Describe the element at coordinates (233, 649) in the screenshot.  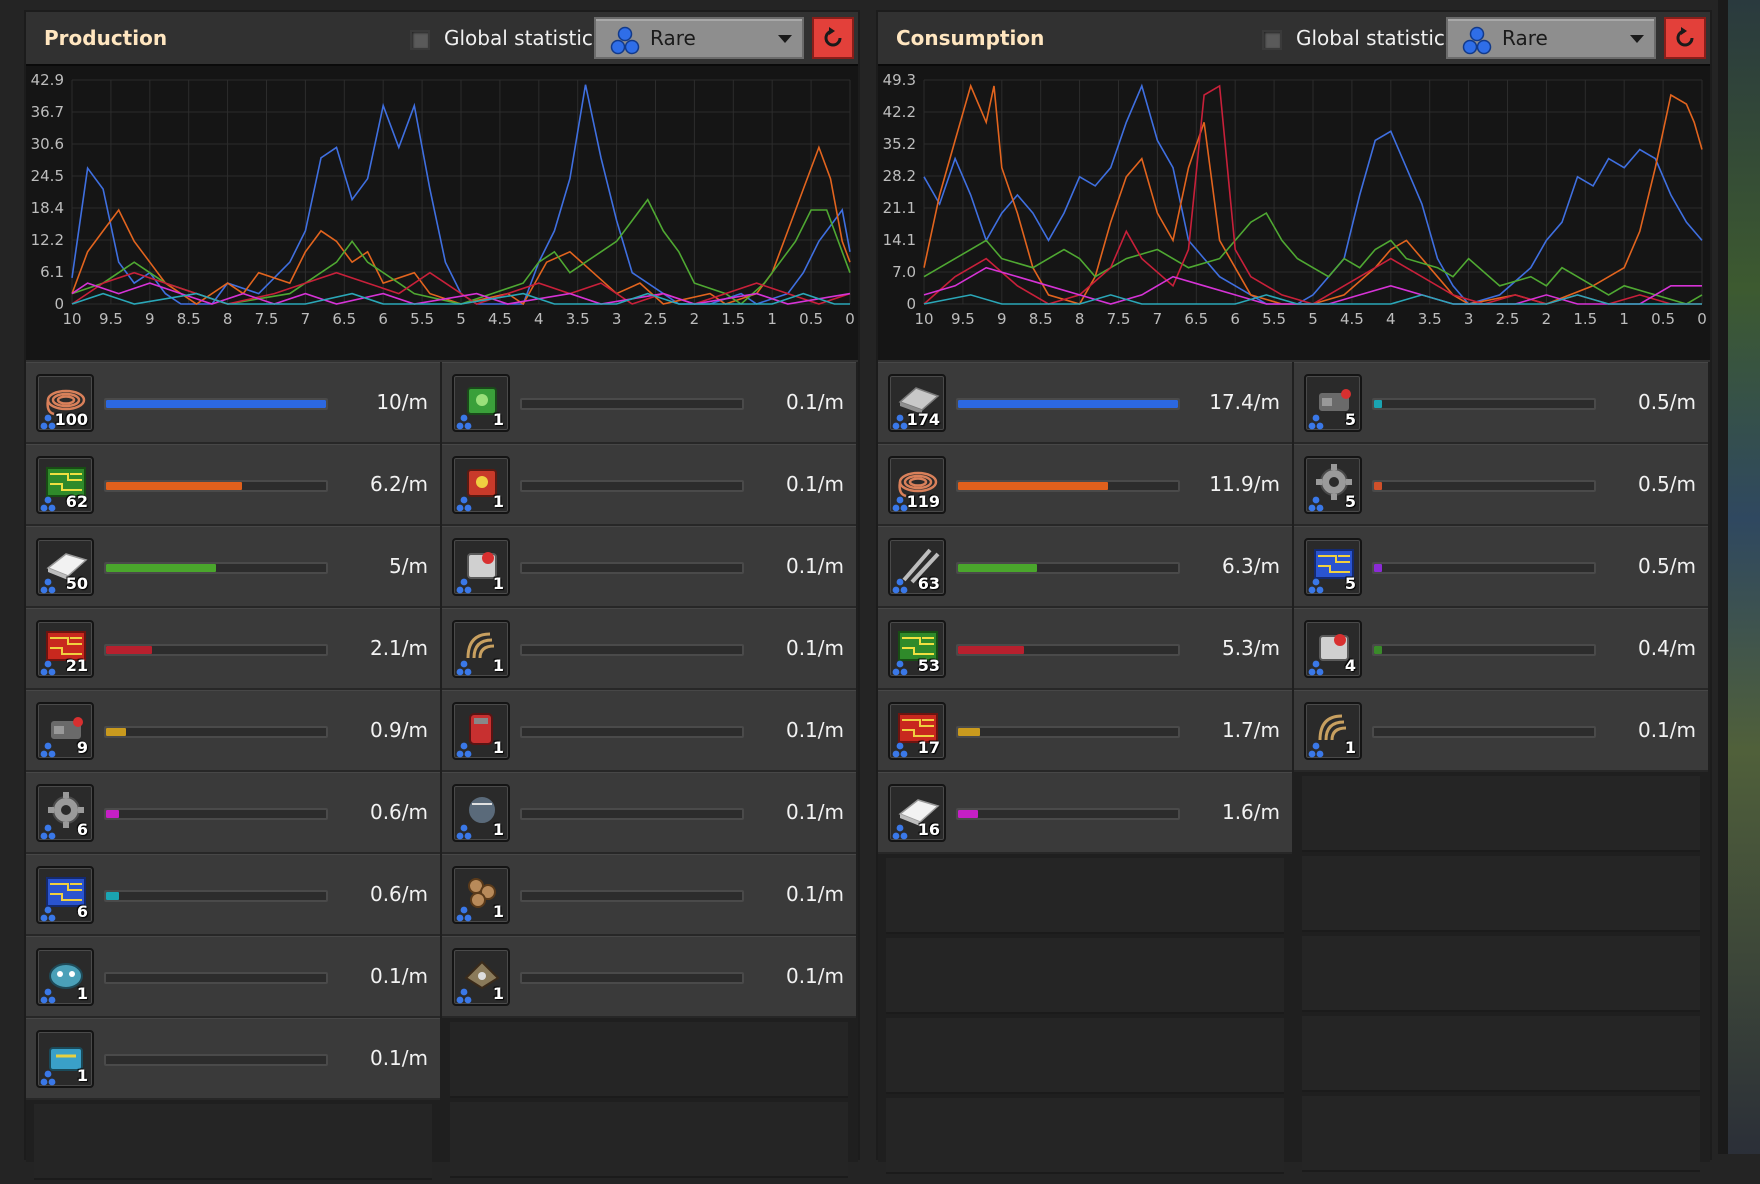
I see `list-item: 21 2.1/m` at that location.